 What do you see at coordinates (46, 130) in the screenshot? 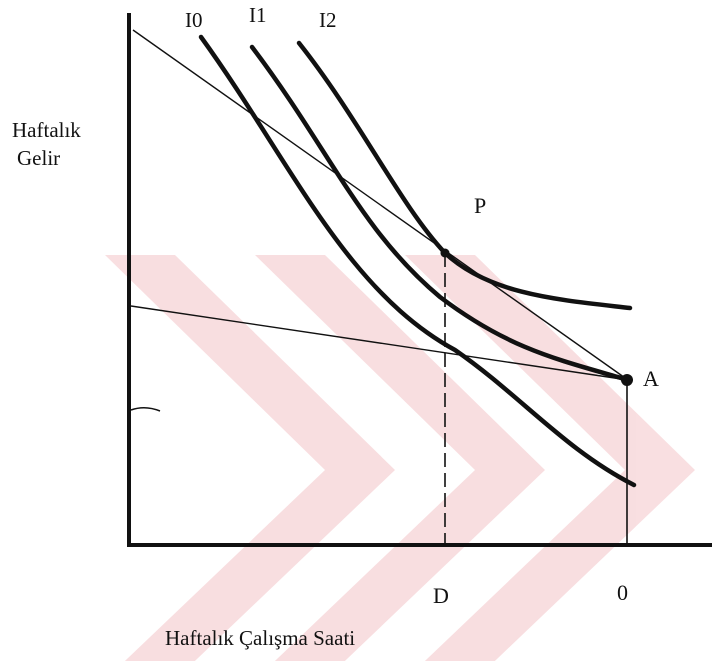
I see `y-axis-title-line1: Haftalık` at bounding box center [46, 130].